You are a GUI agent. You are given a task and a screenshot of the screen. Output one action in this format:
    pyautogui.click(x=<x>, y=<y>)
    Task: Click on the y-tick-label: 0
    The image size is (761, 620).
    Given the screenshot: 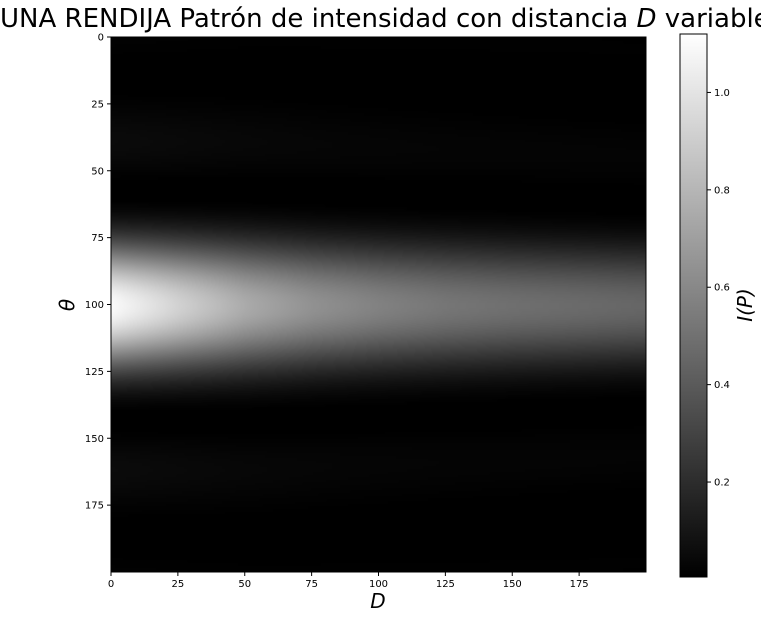 What is the action you would take?
    pyautogui.click(x=101, y=38)
    